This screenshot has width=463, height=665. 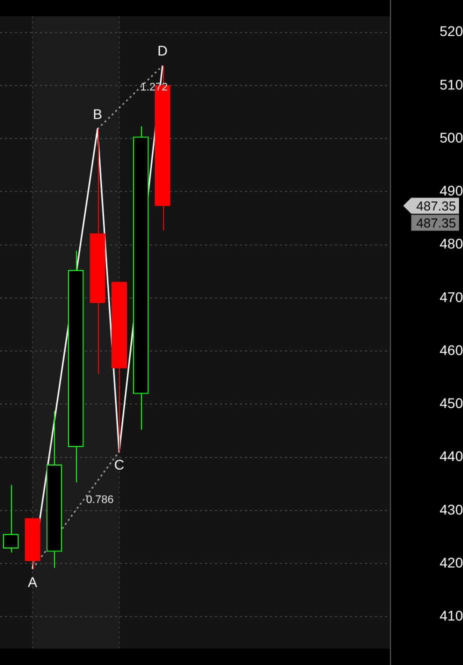 I want to click on annotation: A, so click(x=33, y=582).